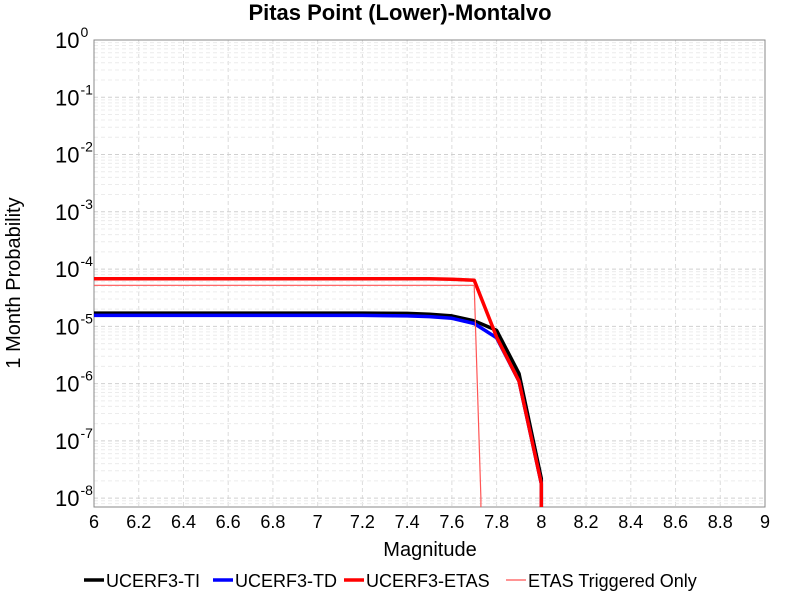 The width and height of the screenshot is (800, 600). Describe the element at coordinates (286, 581) in the screenshot. I see `legend-label: UCERF3-TD` at that location.